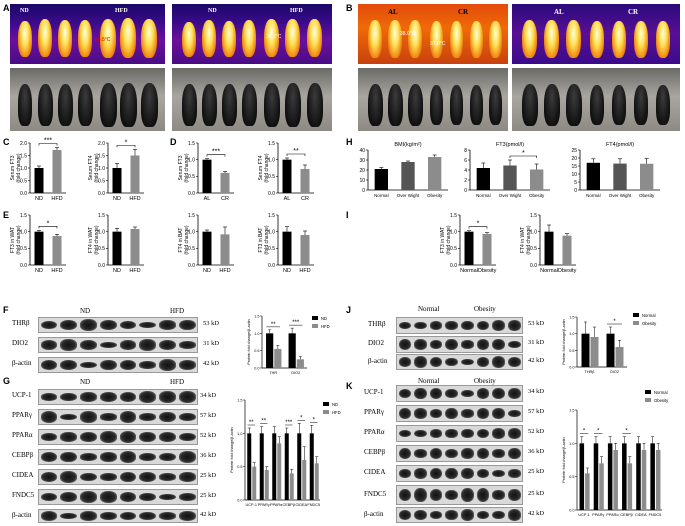  I want to click on x-tick-label: DIO2, so click(295, 373).